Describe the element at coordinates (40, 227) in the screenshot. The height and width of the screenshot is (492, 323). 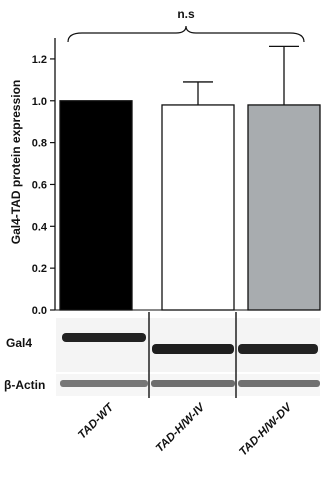
I see `y-tick-label: 0.4` at that location.